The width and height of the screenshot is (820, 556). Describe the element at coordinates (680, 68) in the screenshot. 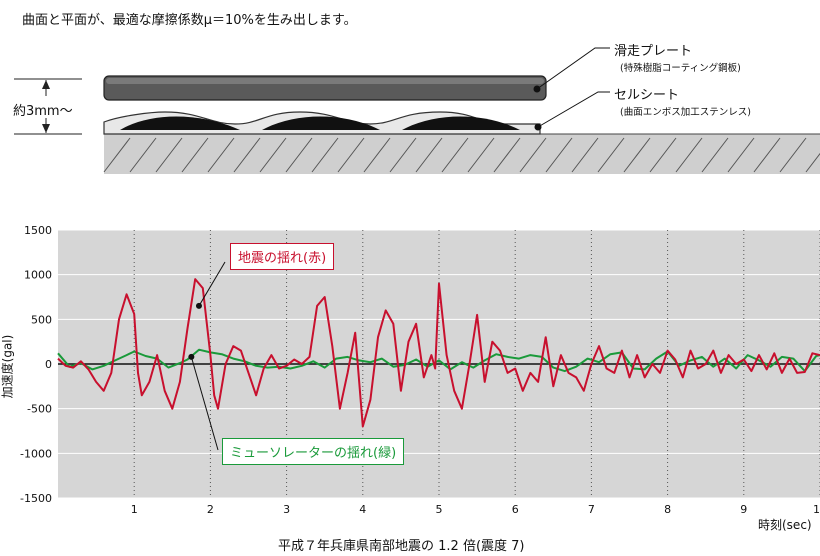

I see `plate-sublabel: (特殊樹脂コーティング鋼板)` at that location.